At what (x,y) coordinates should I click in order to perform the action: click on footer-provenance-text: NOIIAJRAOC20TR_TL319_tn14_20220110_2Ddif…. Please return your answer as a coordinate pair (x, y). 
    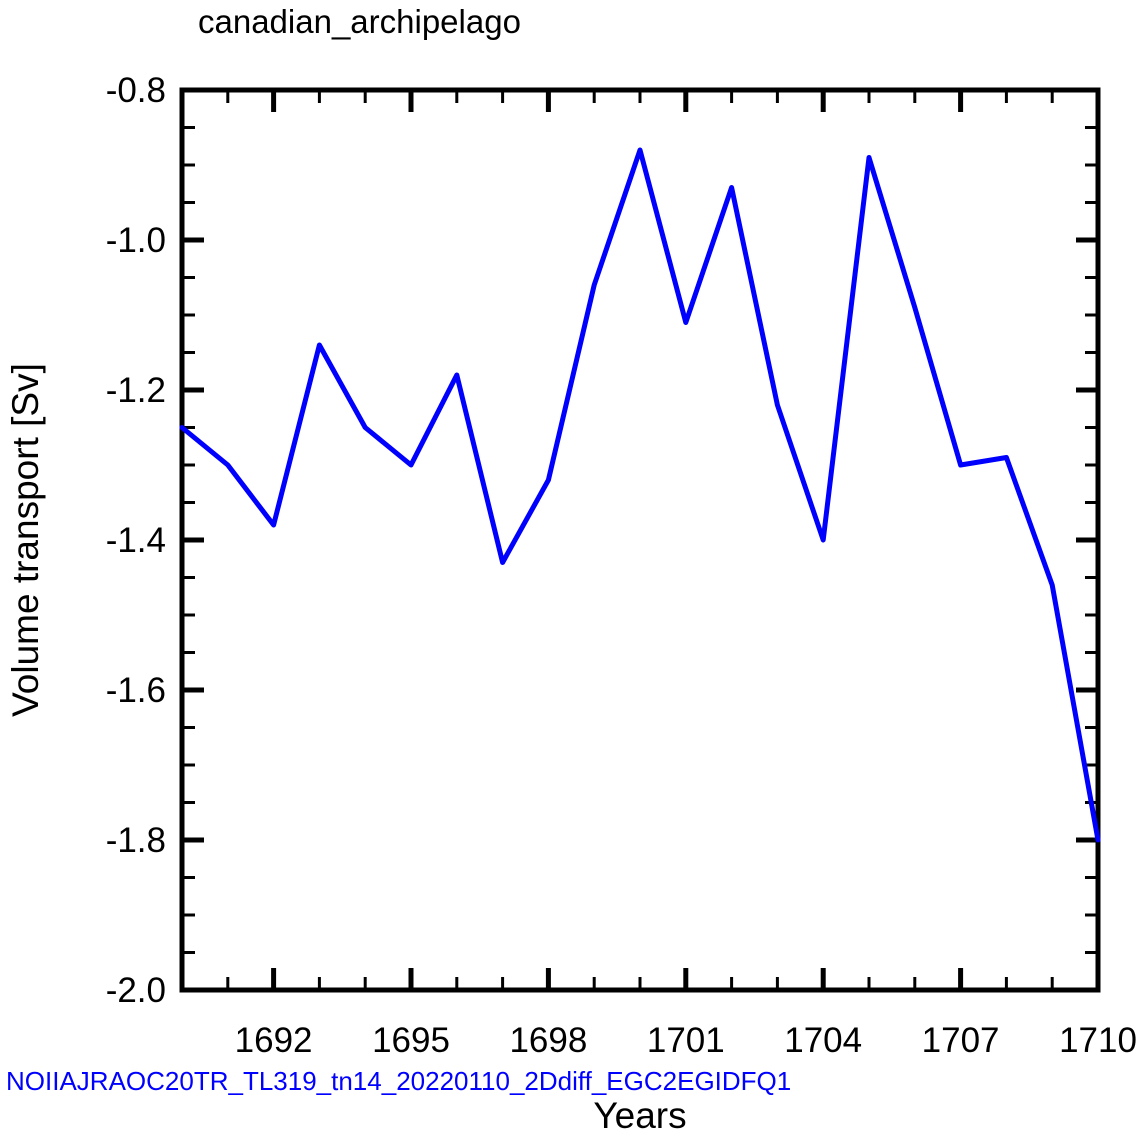
    Looking at the image, I should click on (398, 1081).